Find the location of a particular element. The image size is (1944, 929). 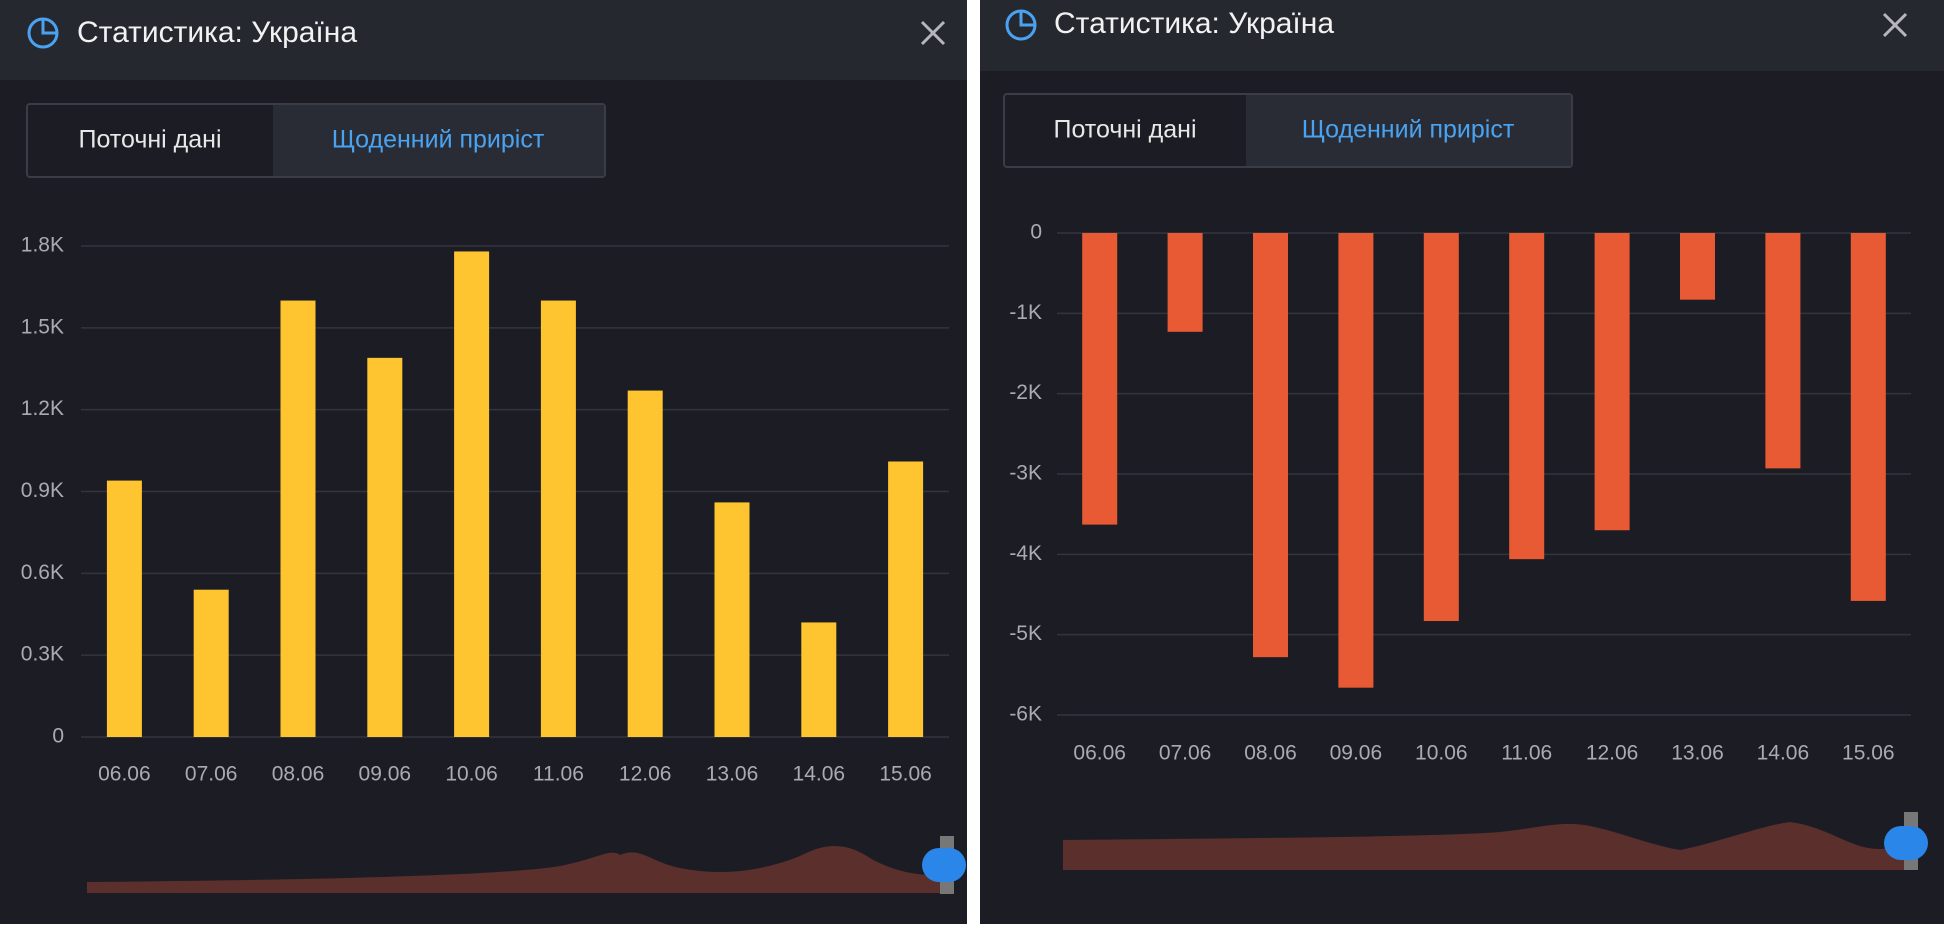

y-tick-label: 1.5K is located at coordinates (42, 326).